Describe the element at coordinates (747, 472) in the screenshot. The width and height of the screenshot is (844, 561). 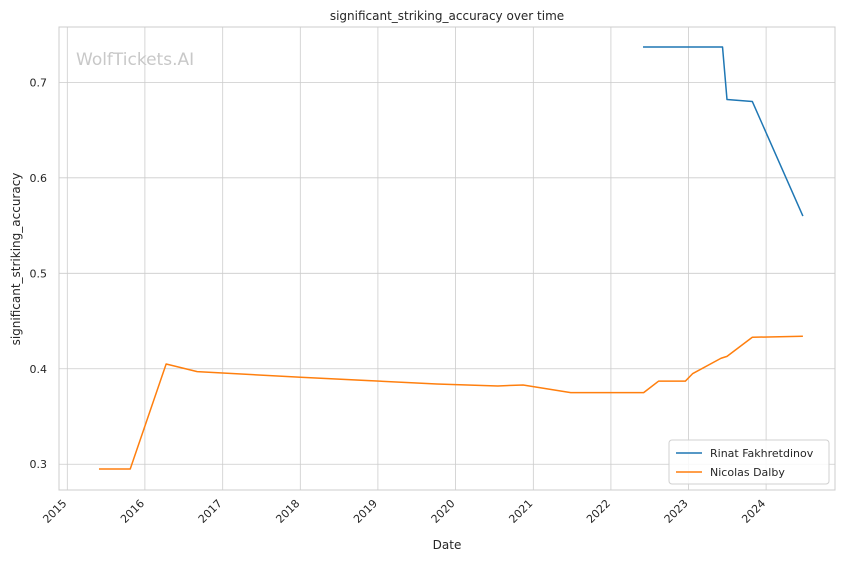
I see `legend-entry-nicolas-dalby: Nicolas Dalby` at that location.